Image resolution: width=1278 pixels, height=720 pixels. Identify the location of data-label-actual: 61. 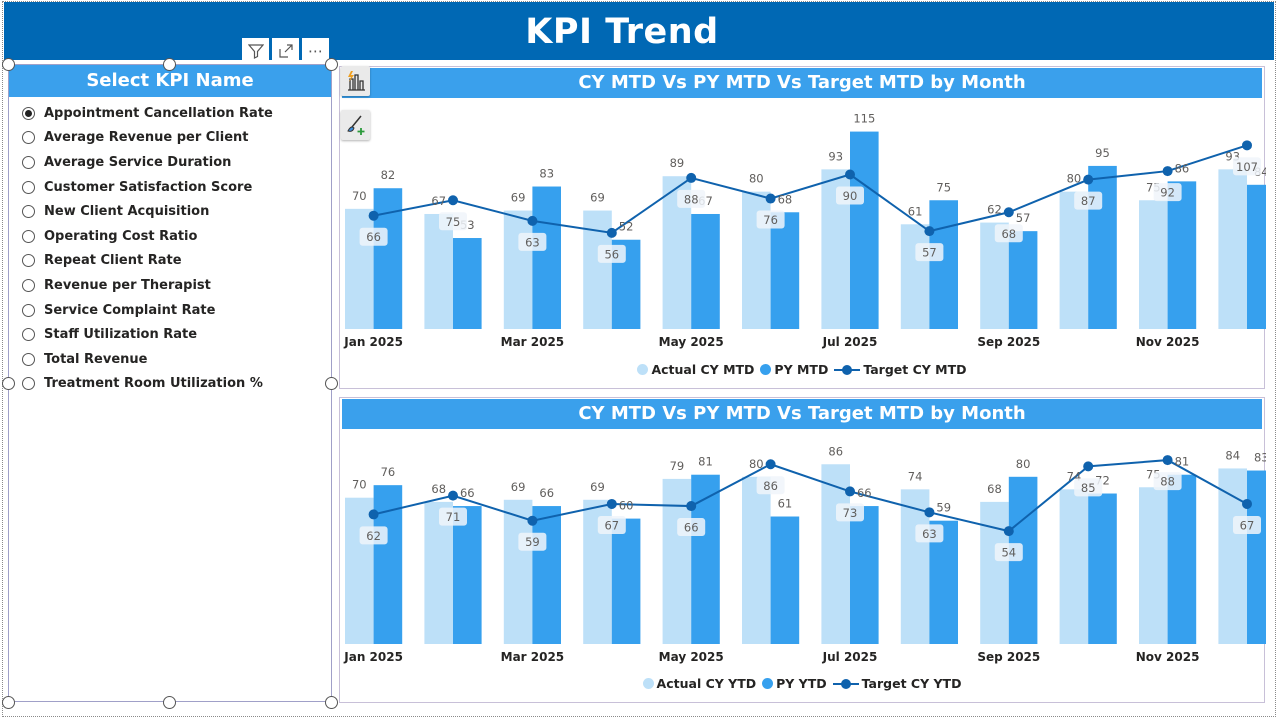
(915, 211).